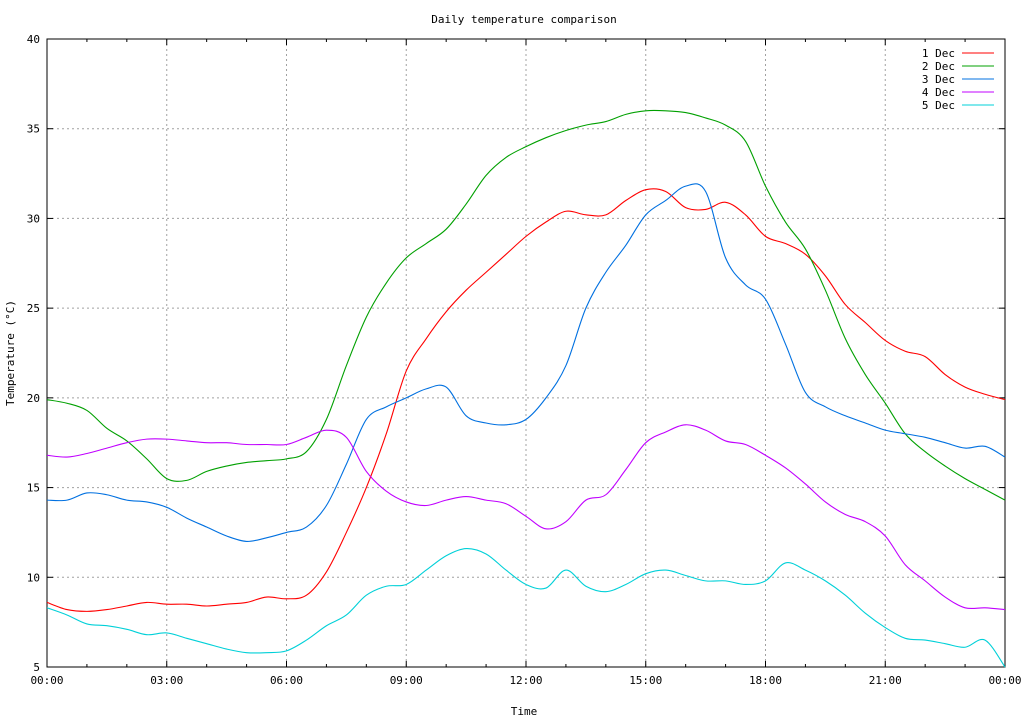 The image size is (1024, 720). I want to click on y-tick-label: 15, so click(33, 488).